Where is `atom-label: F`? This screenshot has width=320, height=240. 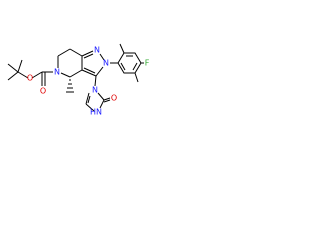
atom-label: F is located at coordinates (147, 63).